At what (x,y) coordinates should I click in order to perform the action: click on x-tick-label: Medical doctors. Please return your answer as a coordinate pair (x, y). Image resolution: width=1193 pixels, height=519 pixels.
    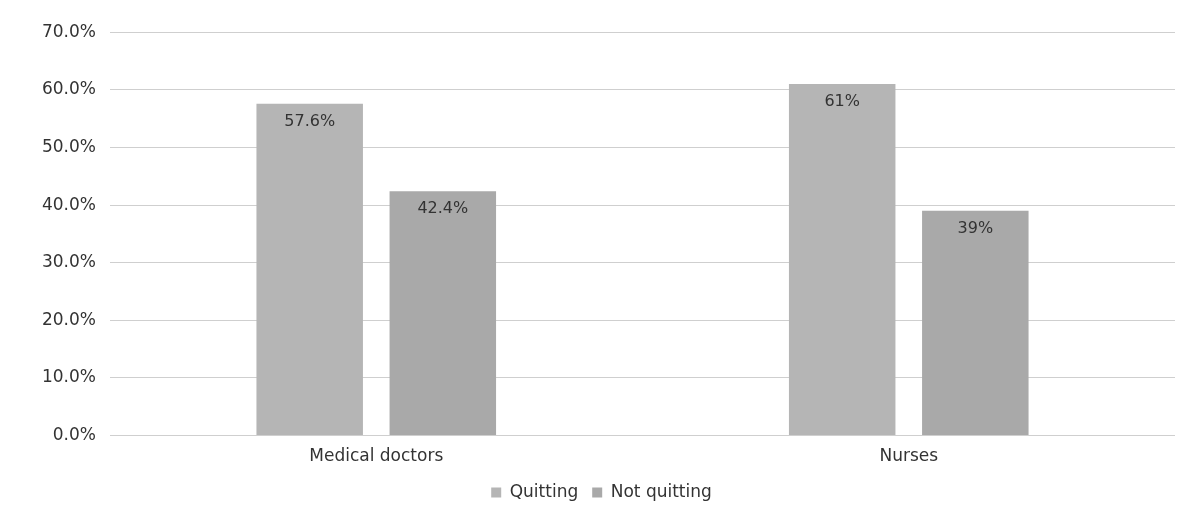
    Looking at the image, I should click on (376, 455).